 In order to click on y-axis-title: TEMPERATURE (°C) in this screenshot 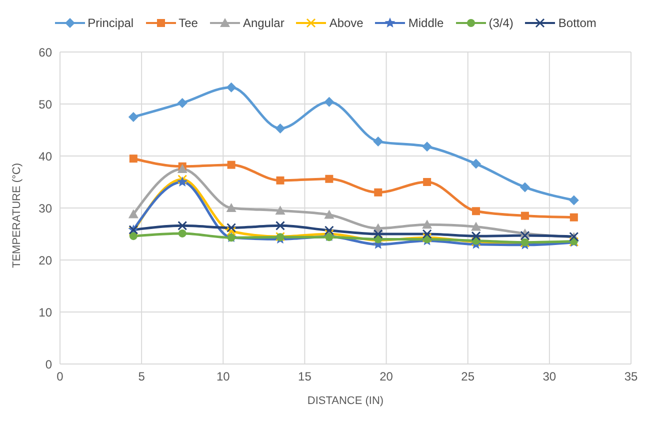, I will do `click(16, 215)`.